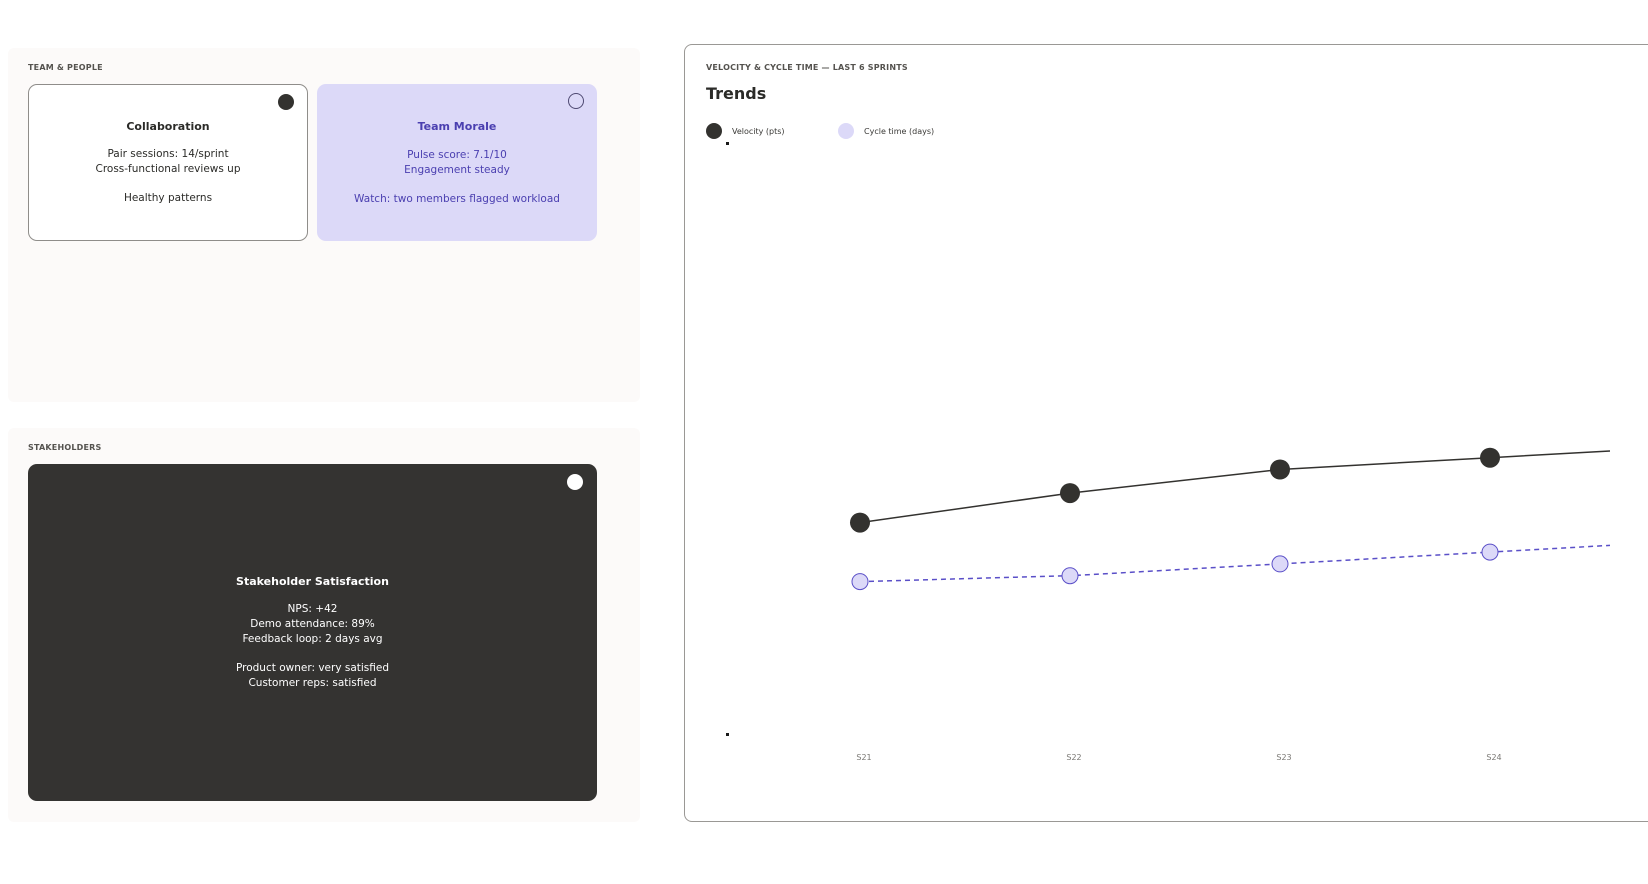  Describe the element at coordinates (312, 668) in the screenshot. I see `stakeholder-note: Product owner: very satisfied` at that location.